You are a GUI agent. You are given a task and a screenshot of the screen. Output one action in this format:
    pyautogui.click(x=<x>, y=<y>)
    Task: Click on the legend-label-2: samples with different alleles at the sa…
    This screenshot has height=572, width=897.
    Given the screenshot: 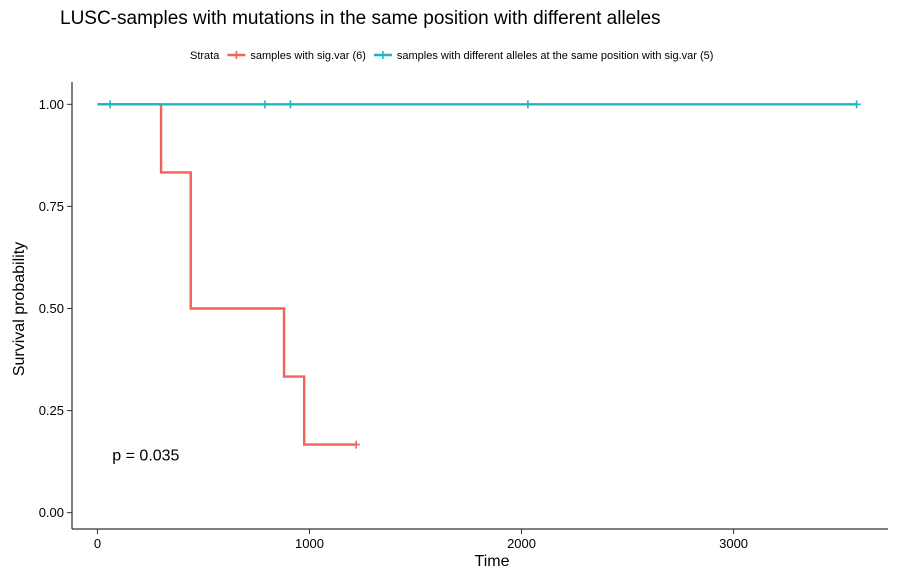 What is the action you would take?
    pyautogui.click(x=555, y=56)
    